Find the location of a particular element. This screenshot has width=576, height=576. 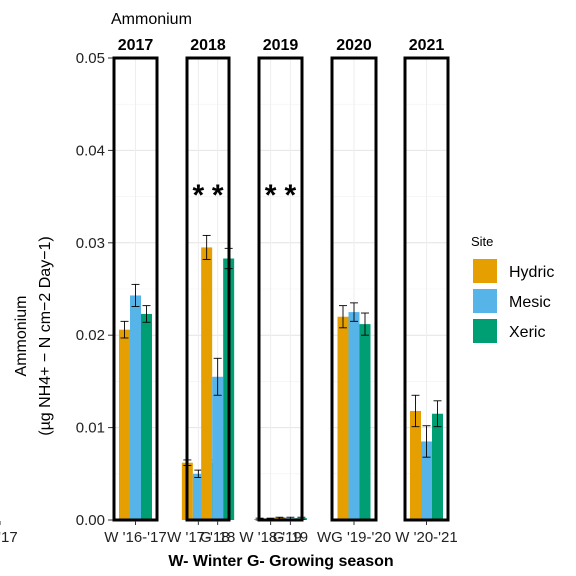

y-axis: 0.00 0.01 0.02 0.03 0.04 0.05 is located at coordinates (94, 289).